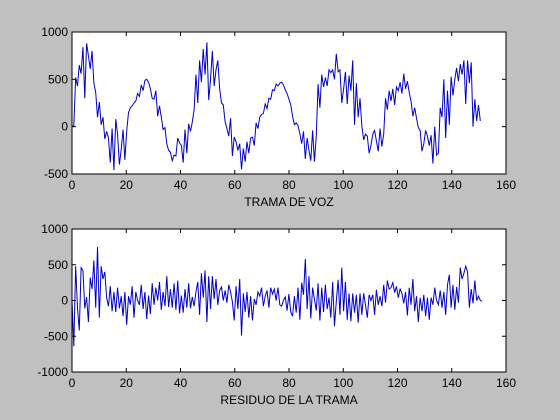 Image resolution: width=560 pixels, height=420 pixels. I want to click on y-tick-label: -1000, so click(52, 372).